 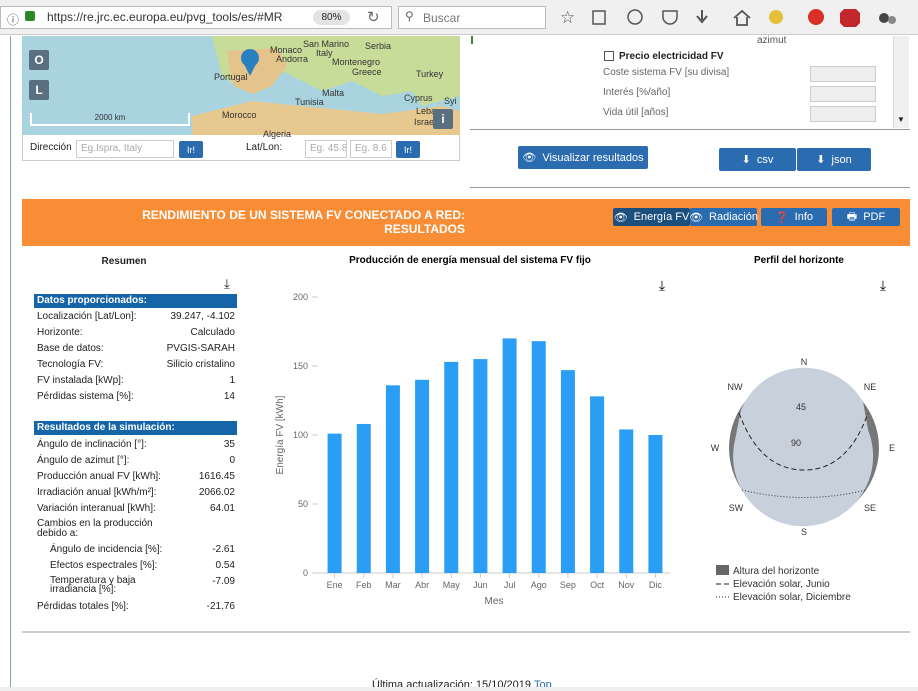 I want to click on scroll-arrow: ▼, so click(x=901, y=119).